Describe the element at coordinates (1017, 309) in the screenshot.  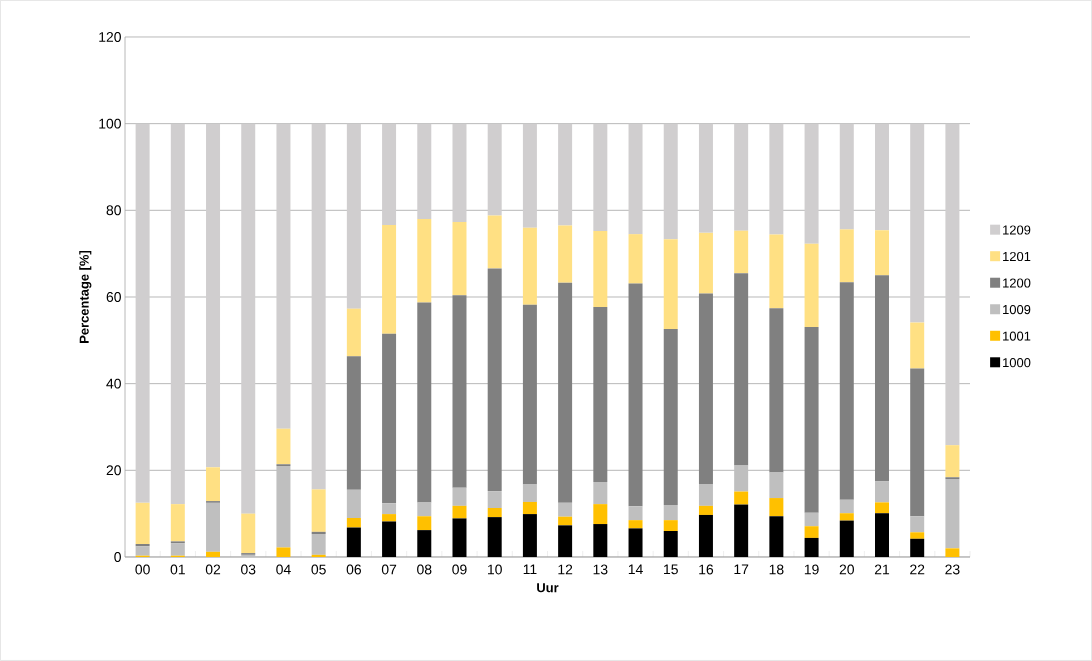
I see `legend-label: 1009` at that location.